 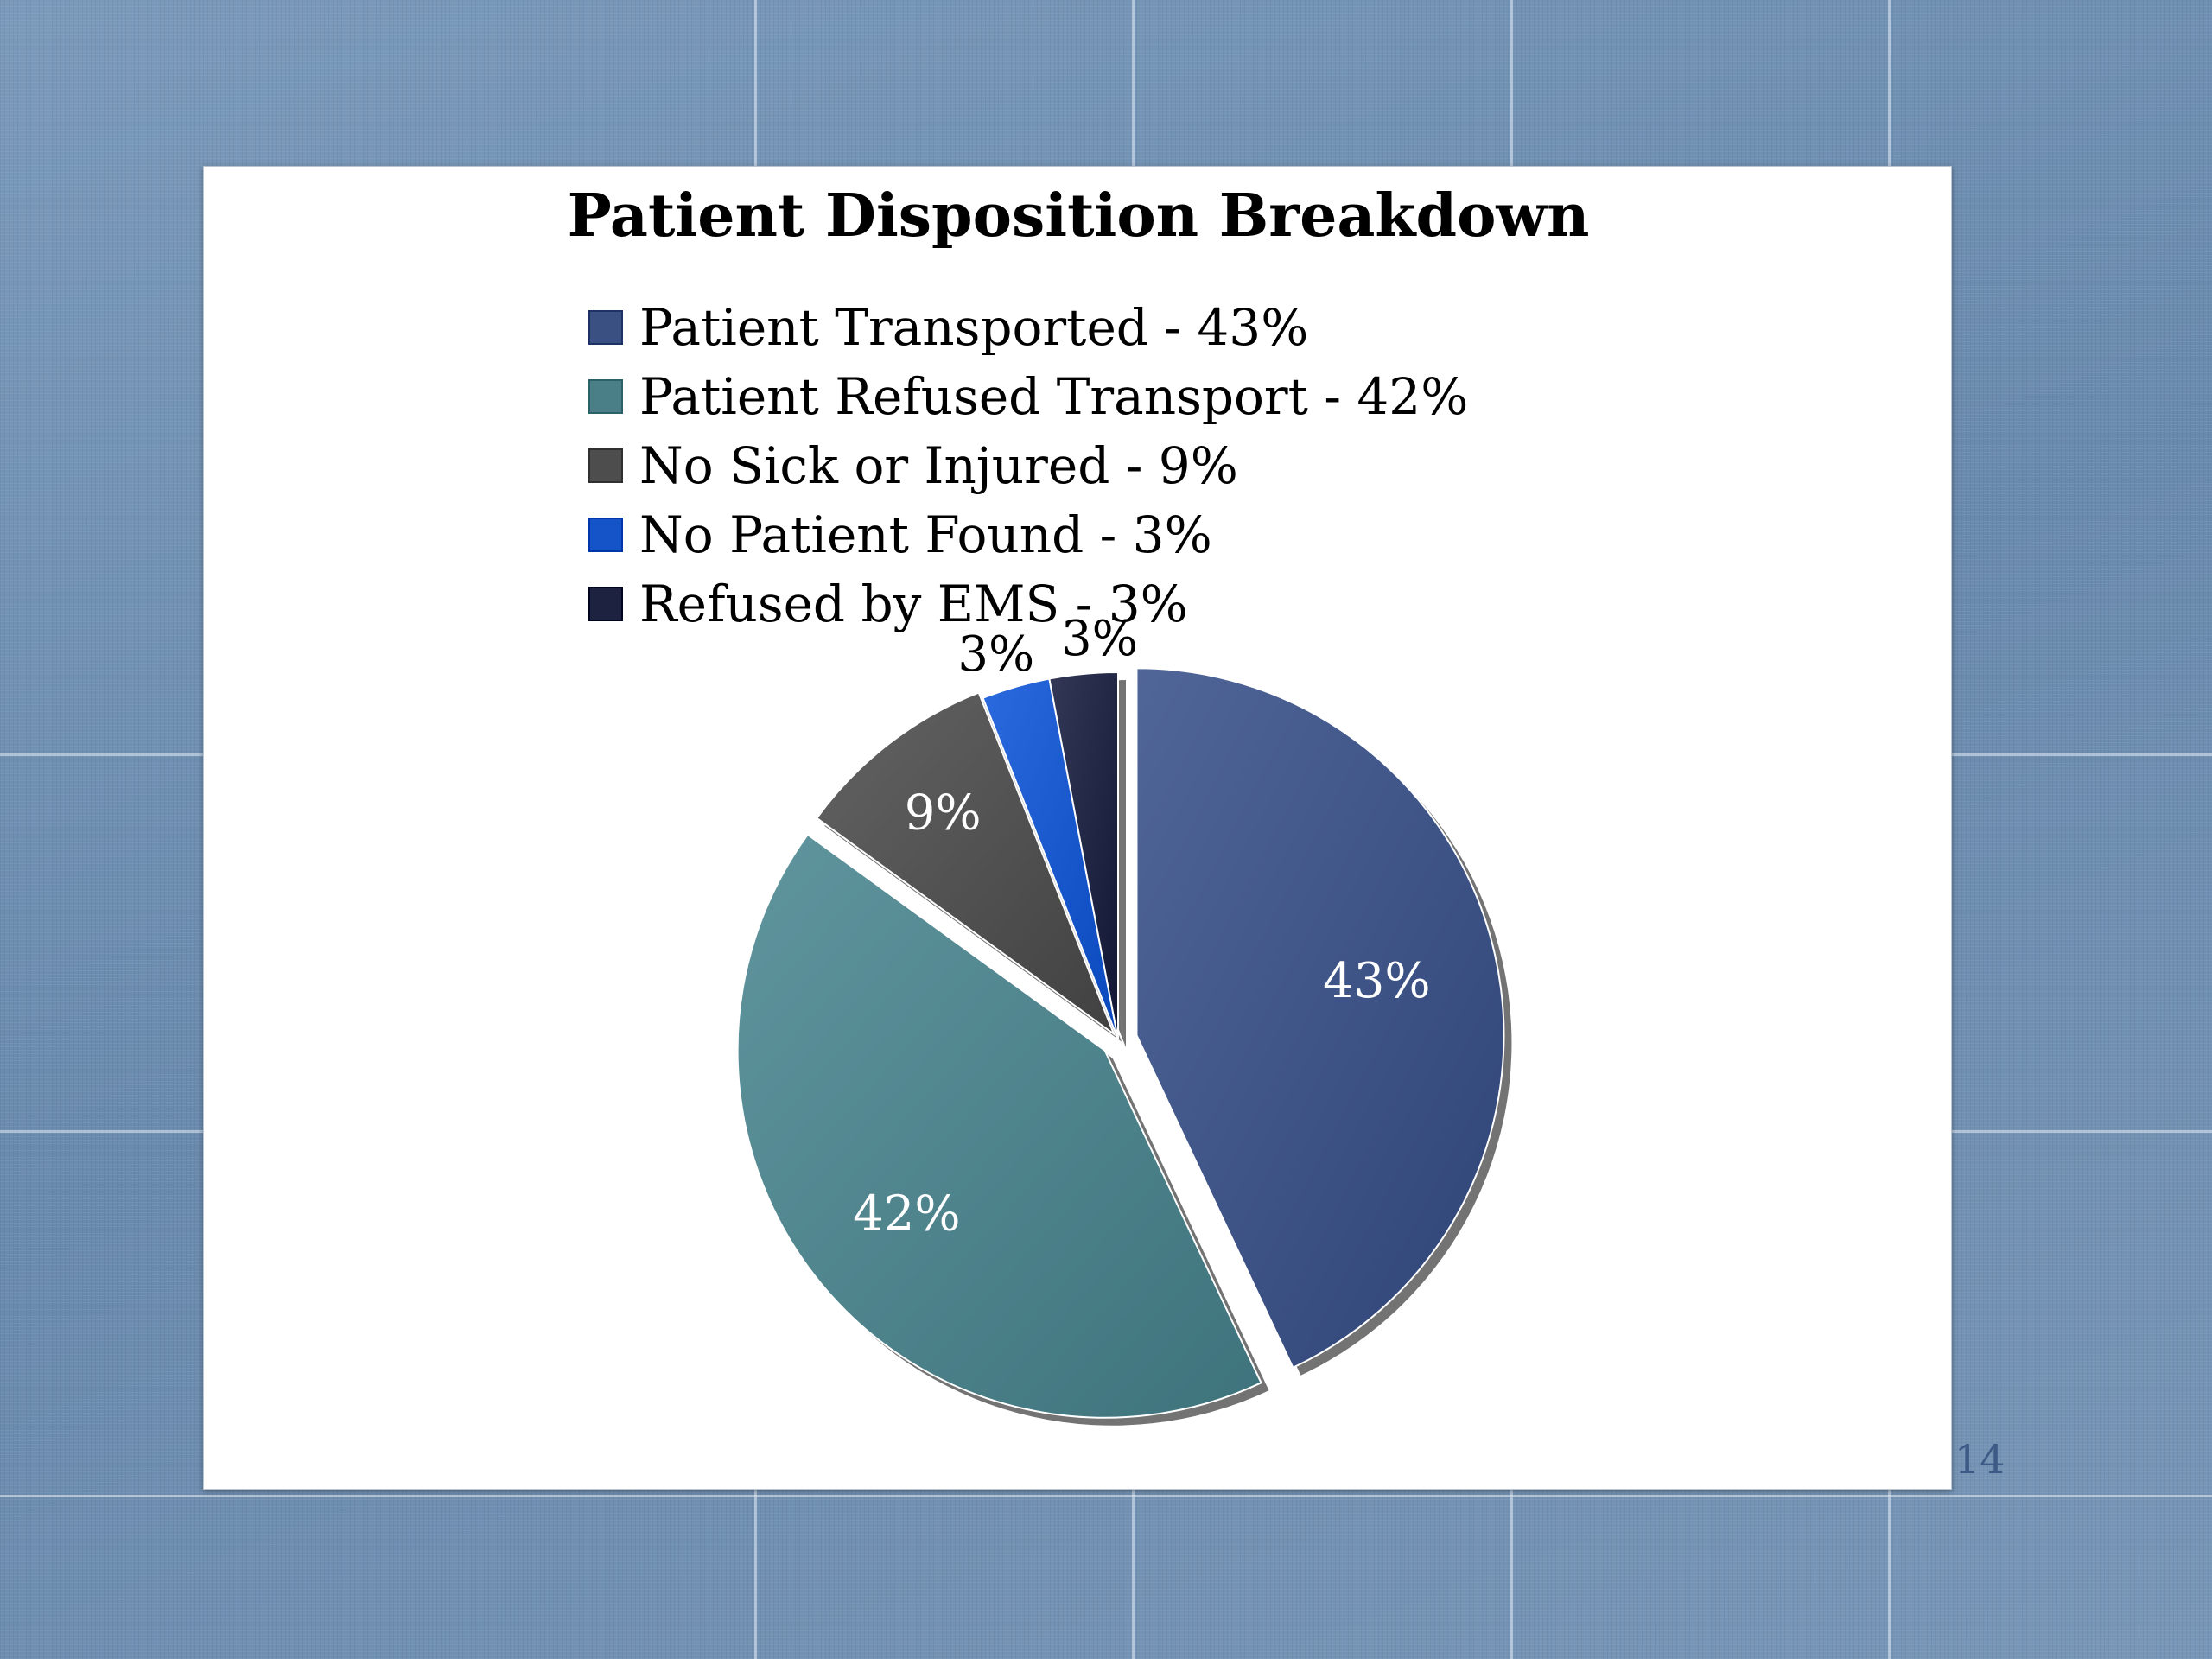 I want to click on pie-data-labels: 43% 42% 9% 3% 3%, so click(x=1141, y=927).